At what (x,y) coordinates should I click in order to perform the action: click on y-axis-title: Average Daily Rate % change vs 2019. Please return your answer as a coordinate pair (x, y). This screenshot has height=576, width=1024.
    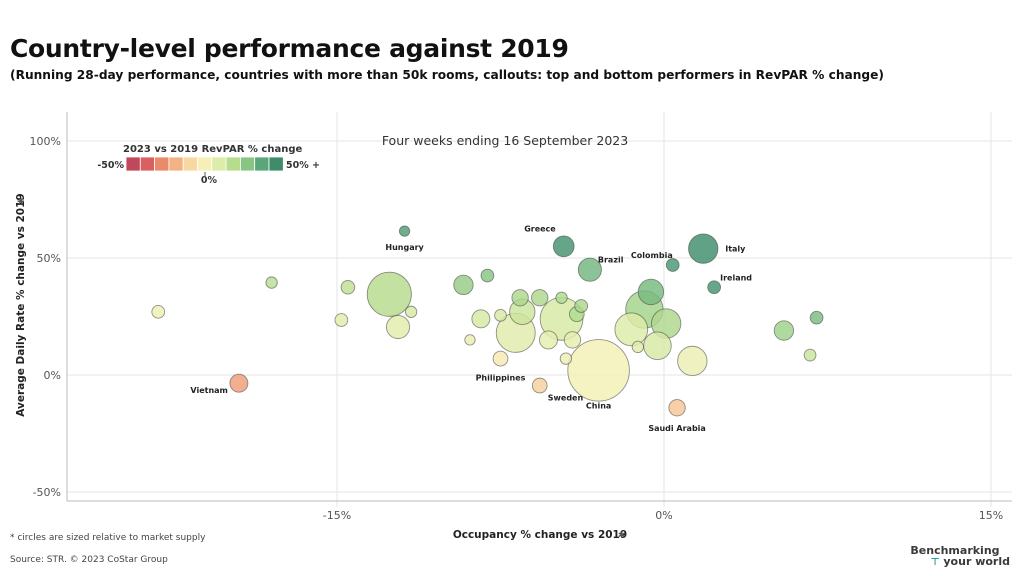
    Looking at the image, I should click on (21, 304).